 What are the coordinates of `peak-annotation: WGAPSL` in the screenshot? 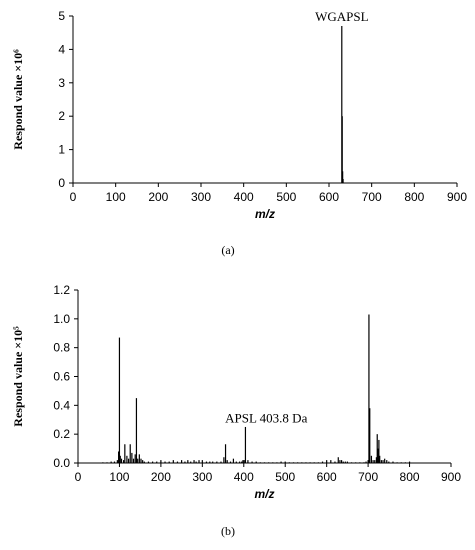 It's located at (342, 16).